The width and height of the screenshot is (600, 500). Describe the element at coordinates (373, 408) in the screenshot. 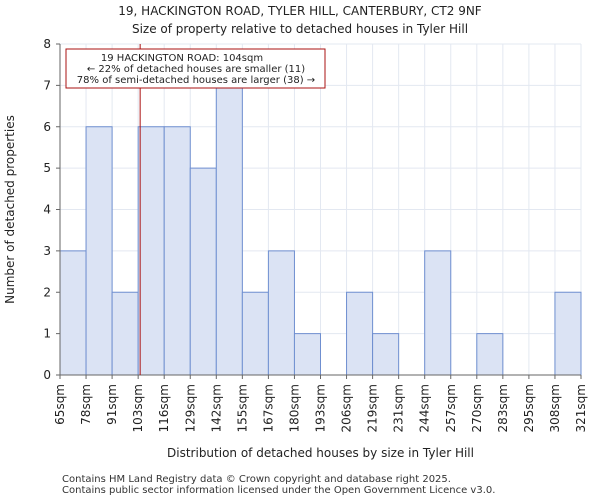

I see `x-tick-label: 219sqm` at that location.